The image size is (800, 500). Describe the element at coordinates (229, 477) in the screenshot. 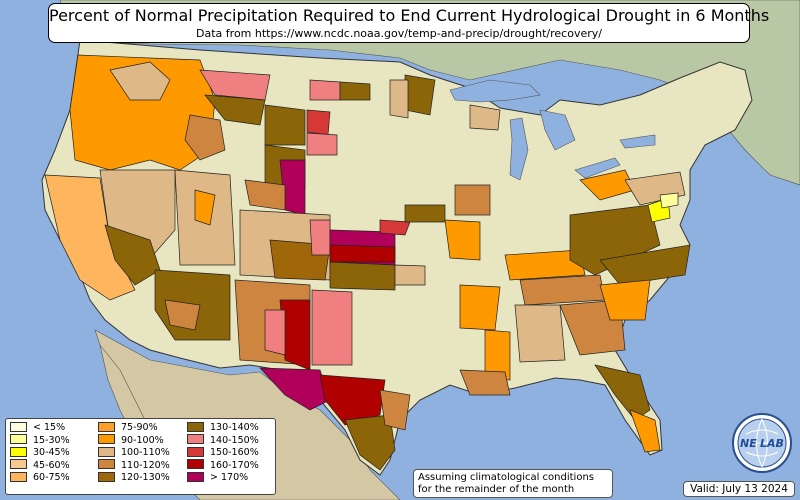

I see `legend-label: > 170%` at that location.